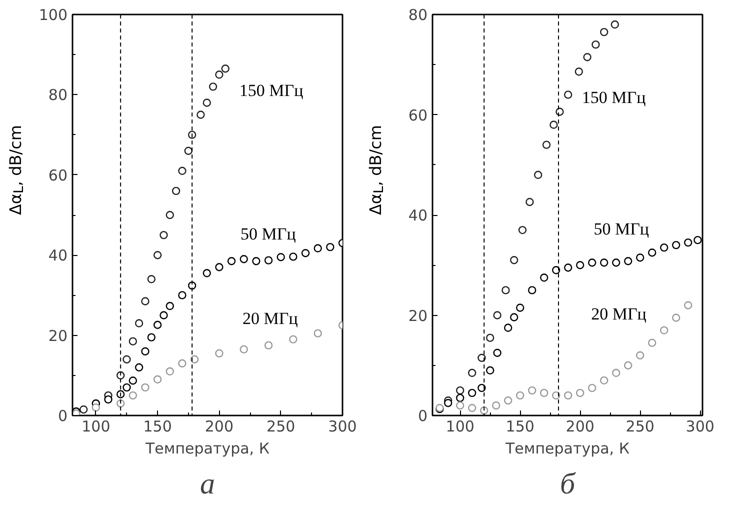 This screenshot has height=510, width=739. Describe the element at coordinates (568, 484) in the screenshot. I see `text: б` at that location.